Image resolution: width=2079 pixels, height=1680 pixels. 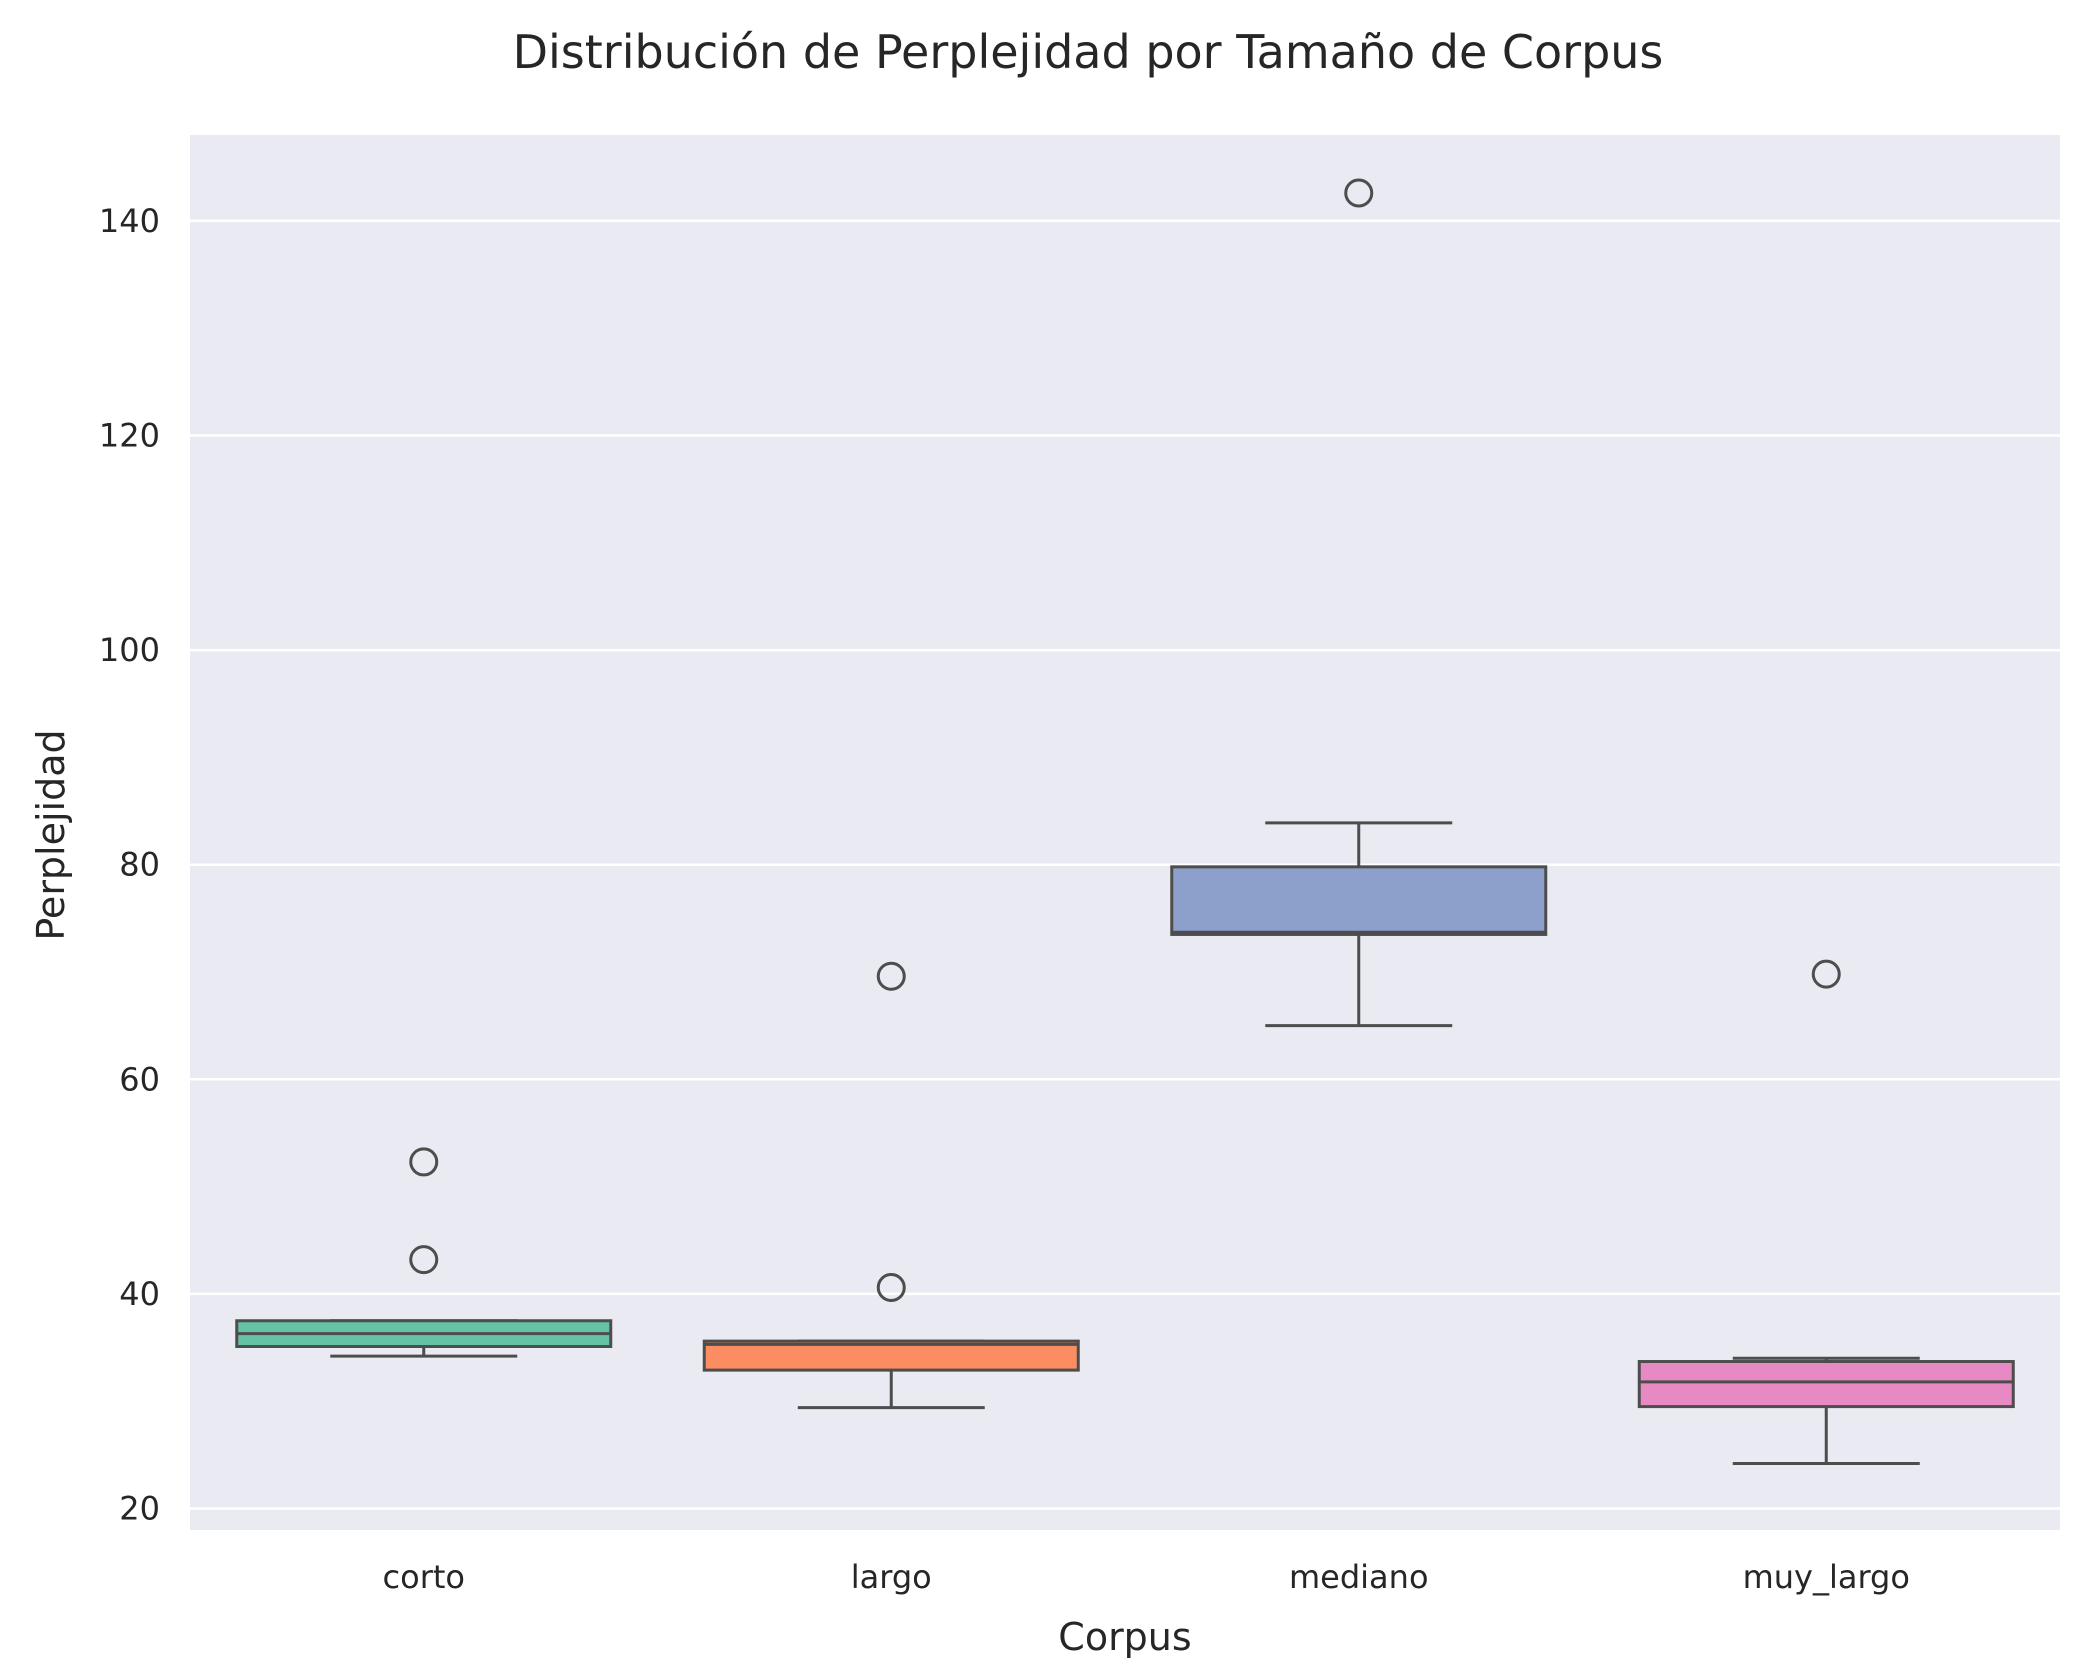 I want to click on y-tick-140: 140, so click(x=129, y=221).